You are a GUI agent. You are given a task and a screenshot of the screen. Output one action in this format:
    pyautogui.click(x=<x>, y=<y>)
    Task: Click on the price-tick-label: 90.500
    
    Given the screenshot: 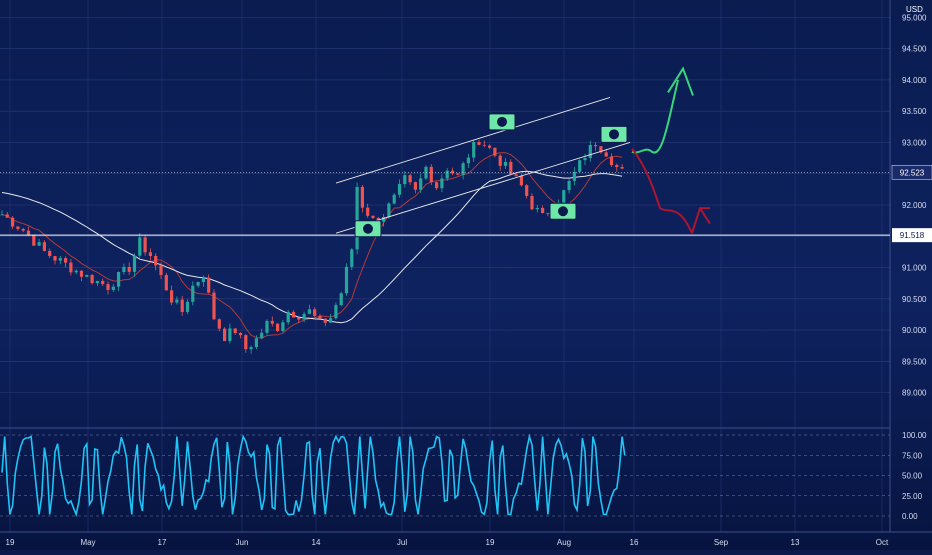 What is the action you would take?
    pyautogui.click(x=914, y=299)
    